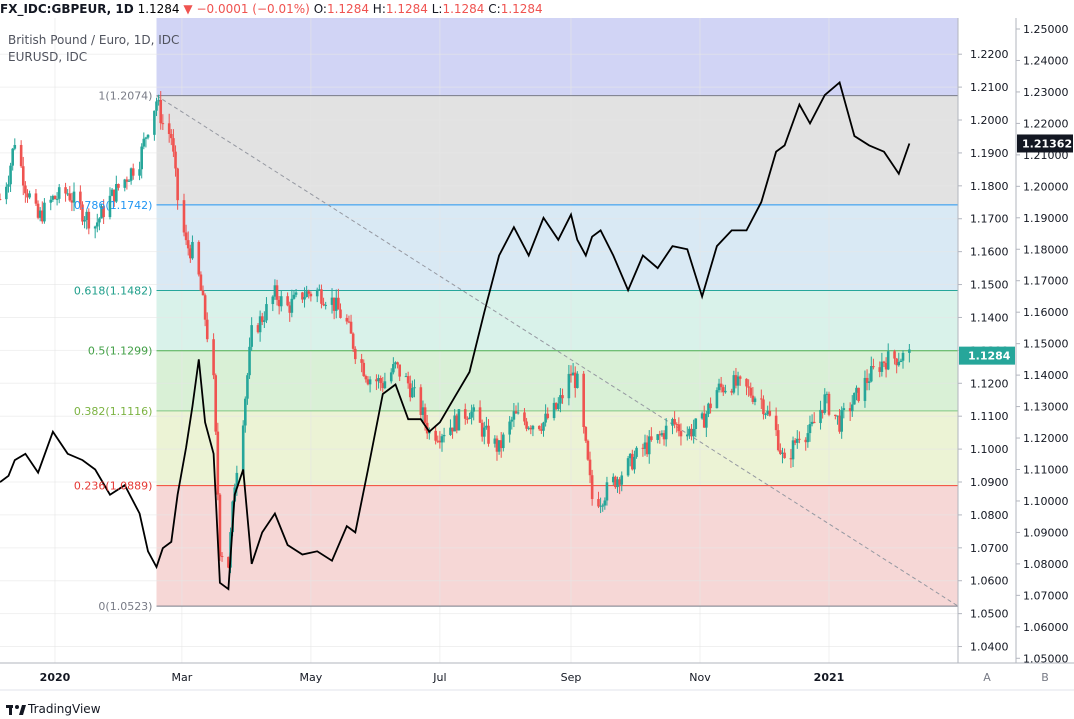 This screenshot has height=719, width=1074. Describe the element at coordinates (1046, 501) in the screenshot. I see `axis-b-tick-label: 1.10000` at that location.